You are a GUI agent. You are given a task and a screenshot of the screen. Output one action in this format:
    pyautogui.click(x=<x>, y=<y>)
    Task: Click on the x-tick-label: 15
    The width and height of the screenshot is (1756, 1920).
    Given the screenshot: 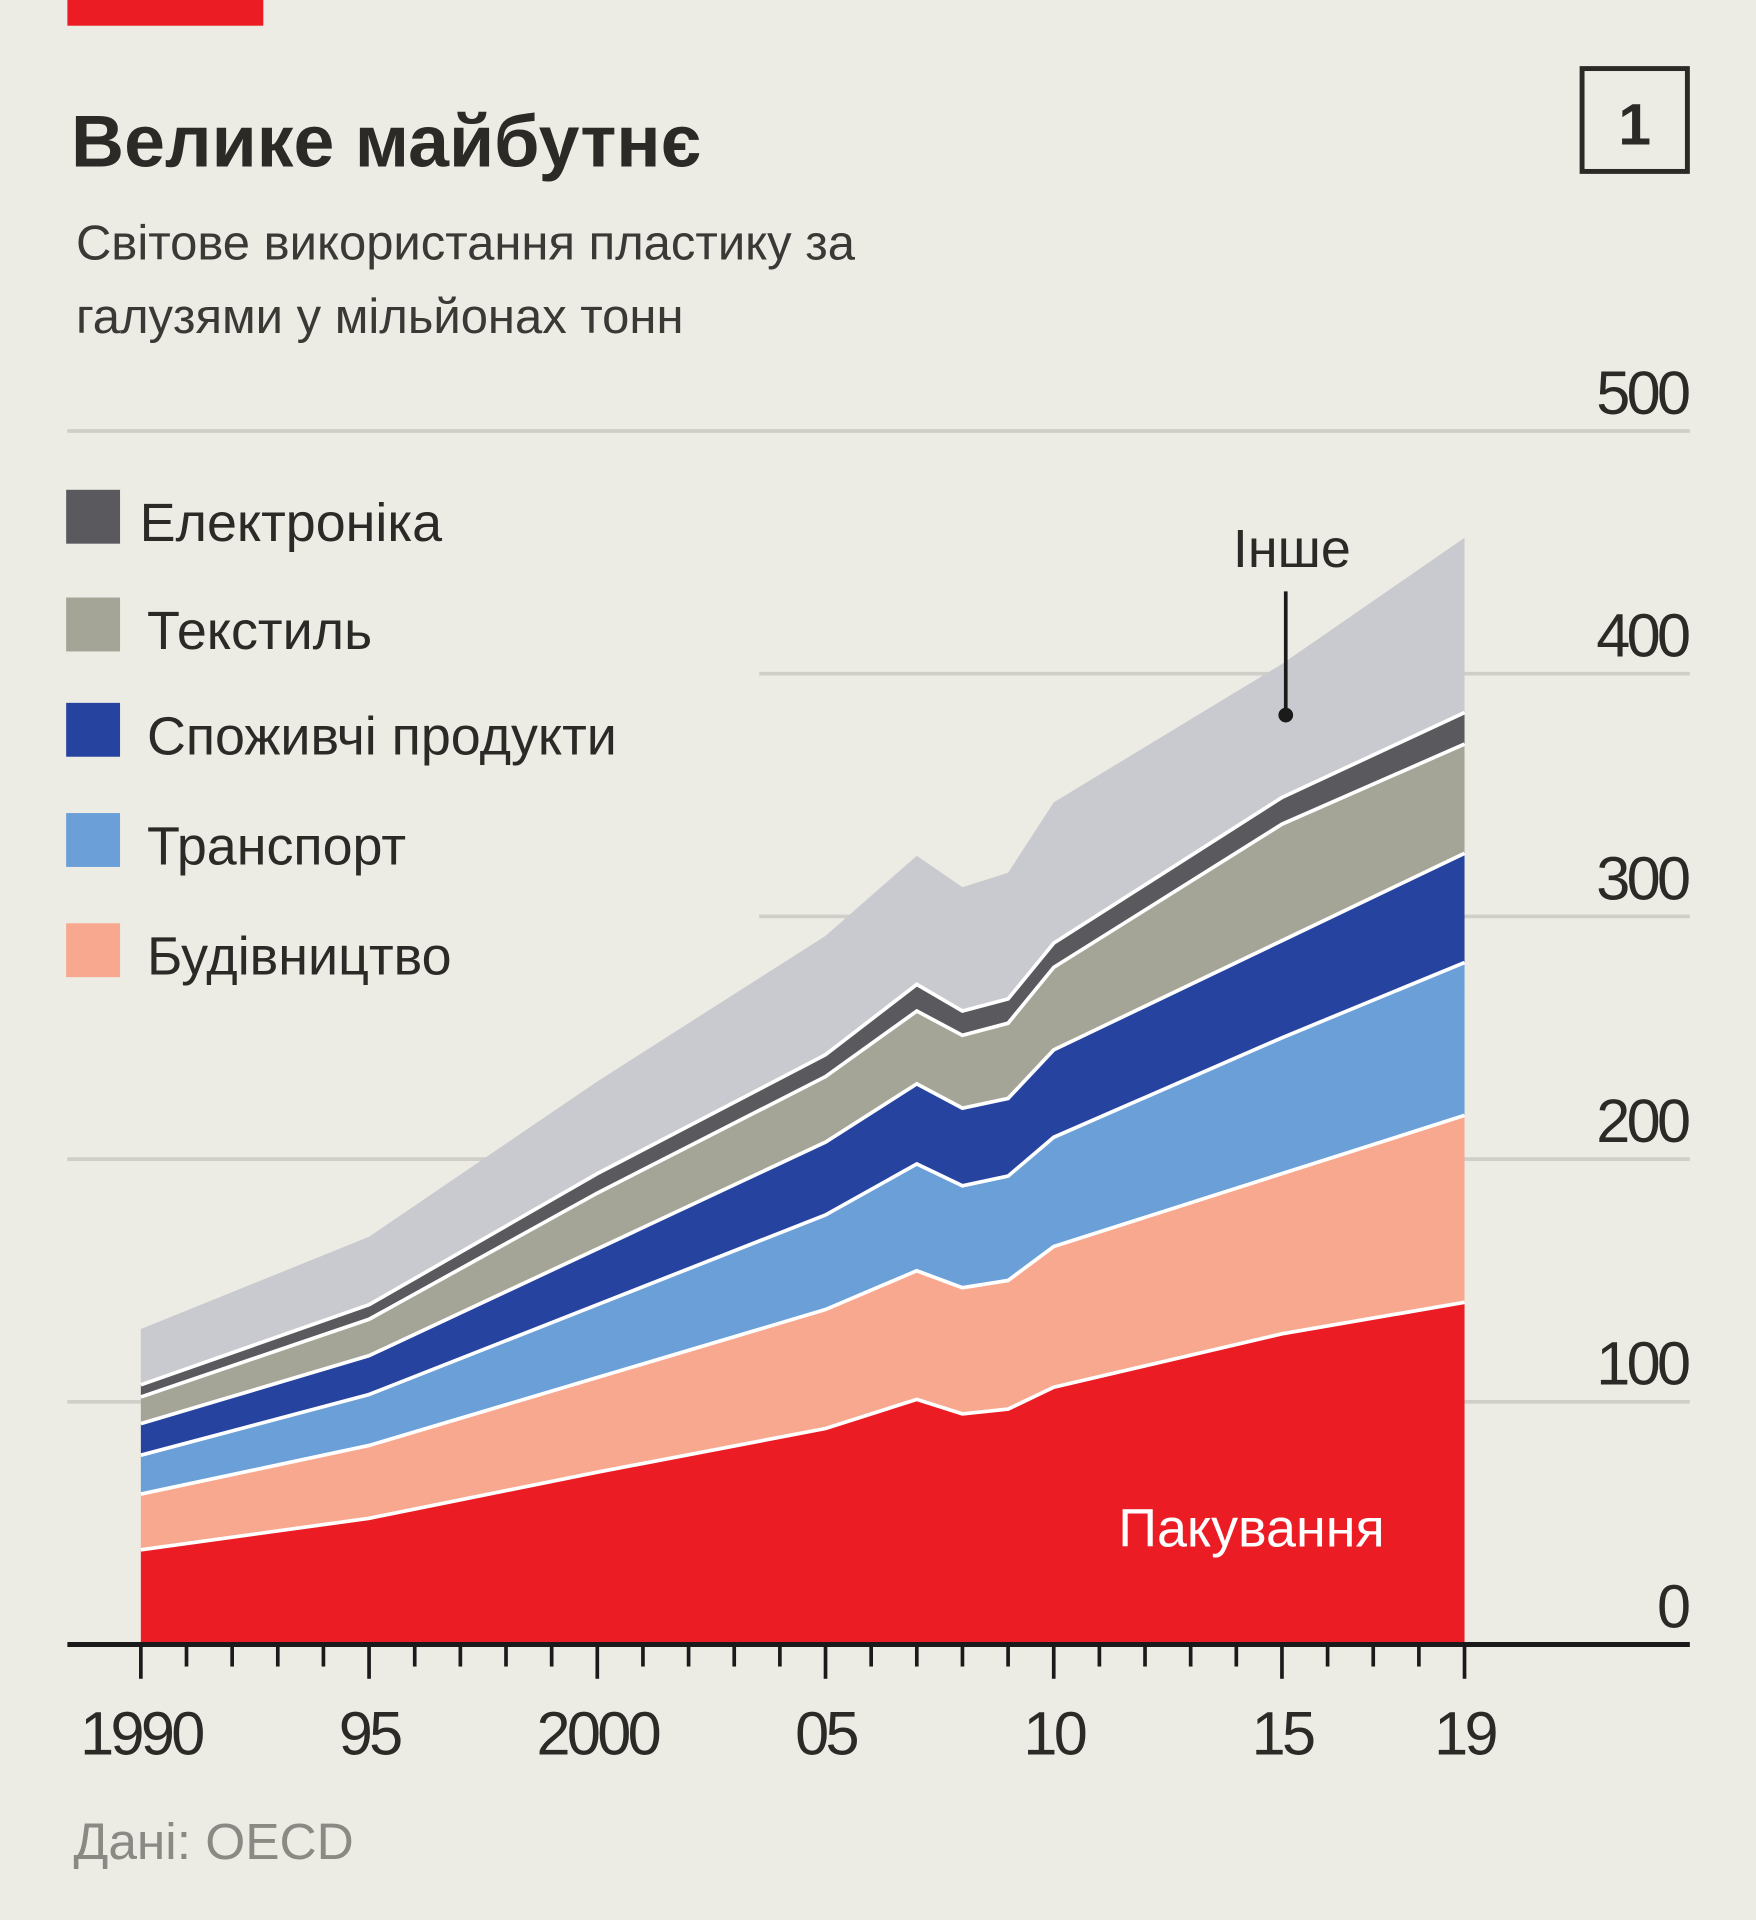 What is the action you would take?
    pyautogui.click(x=1283, y=1734)
    